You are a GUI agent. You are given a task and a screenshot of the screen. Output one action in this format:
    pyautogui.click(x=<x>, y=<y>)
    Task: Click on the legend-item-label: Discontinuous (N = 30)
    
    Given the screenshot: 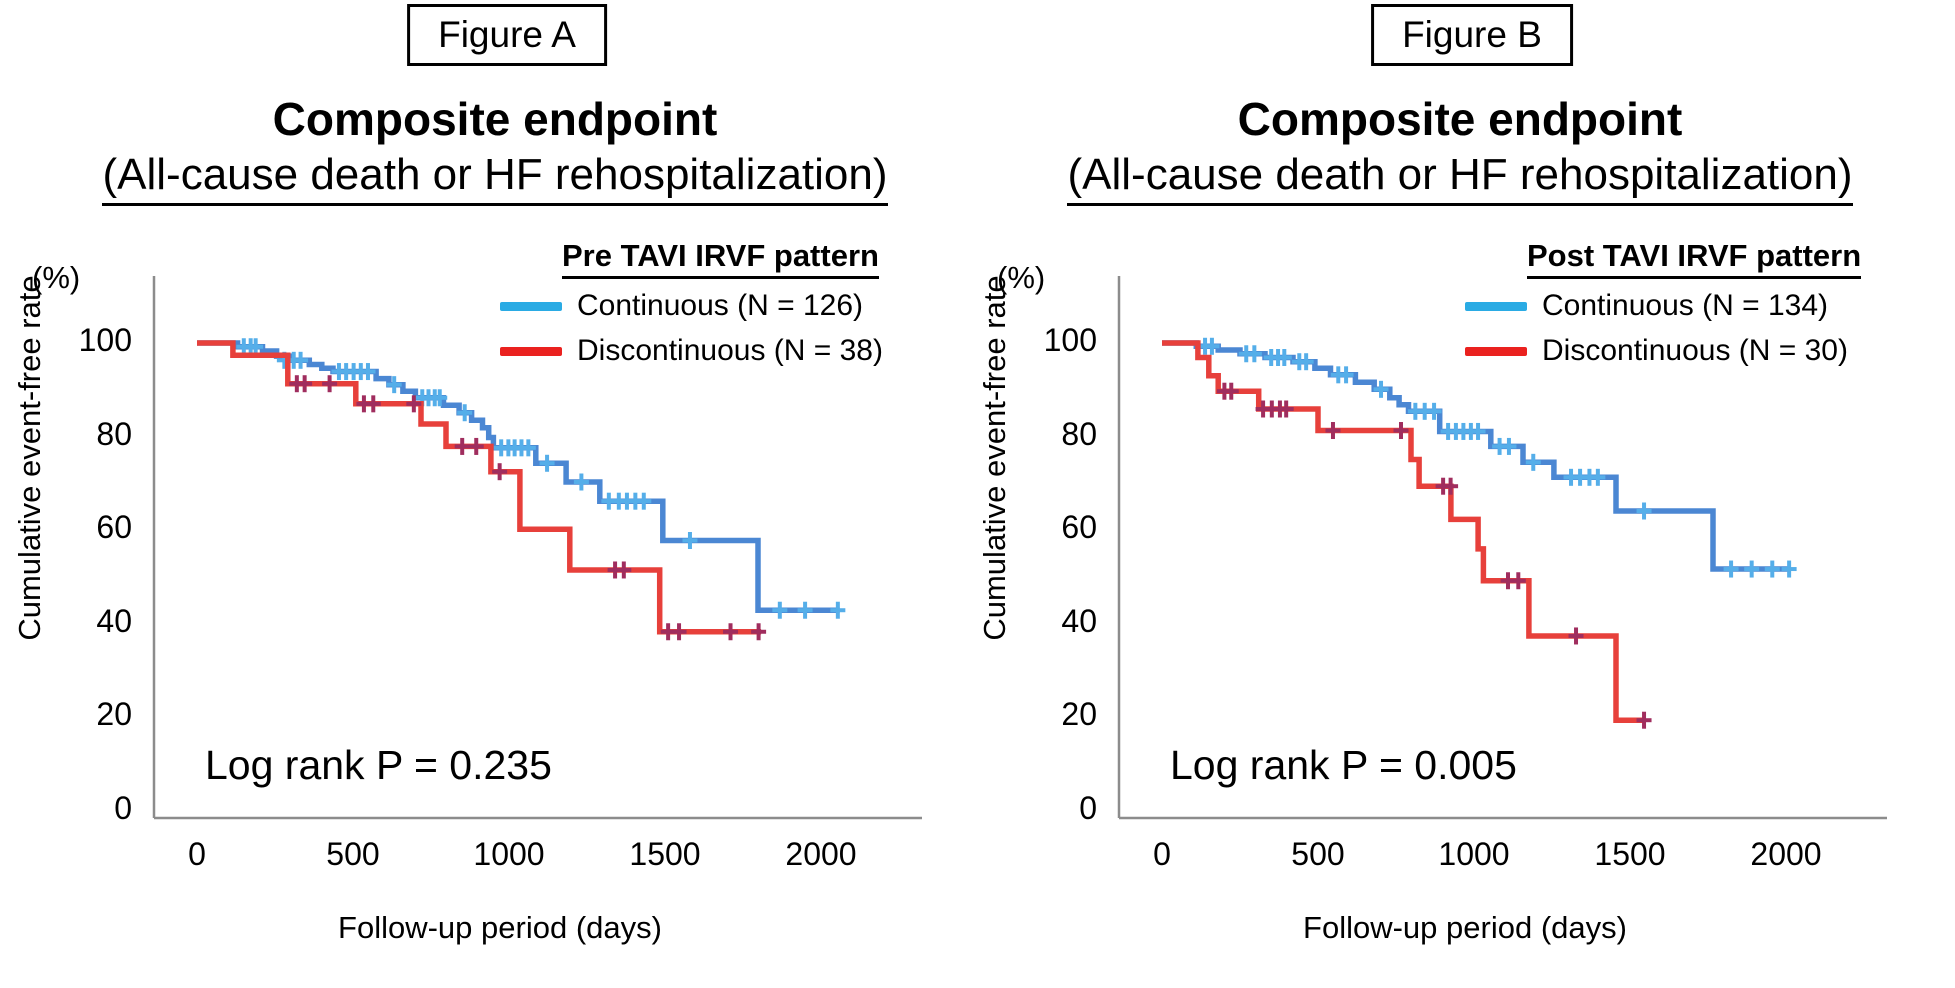 What is the action you would take?
    pyautogui.click(x=1695, y=350)
    